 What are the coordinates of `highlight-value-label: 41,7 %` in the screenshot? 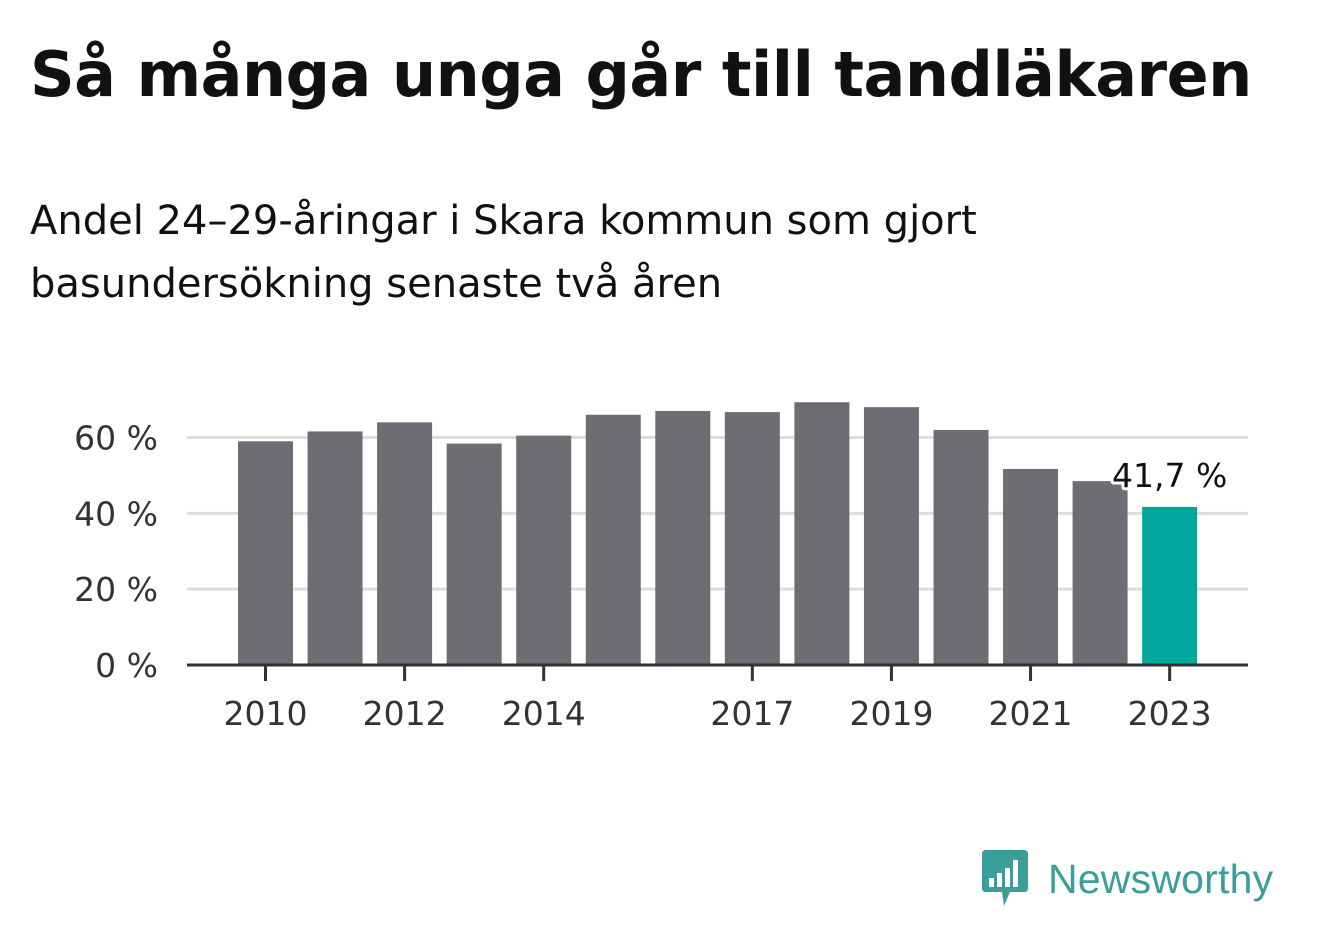 It's located at (1169, 475).